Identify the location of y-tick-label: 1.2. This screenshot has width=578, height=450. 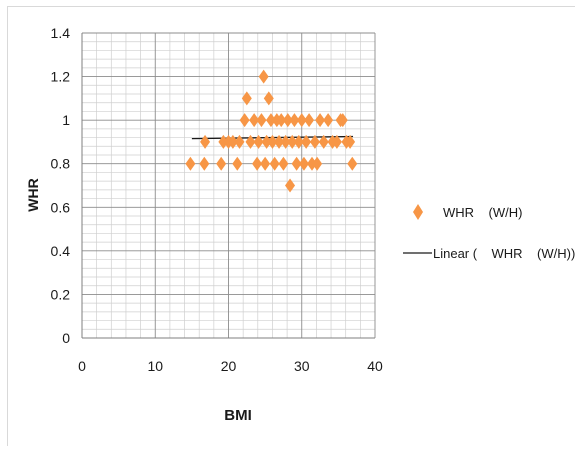
(61, 77).